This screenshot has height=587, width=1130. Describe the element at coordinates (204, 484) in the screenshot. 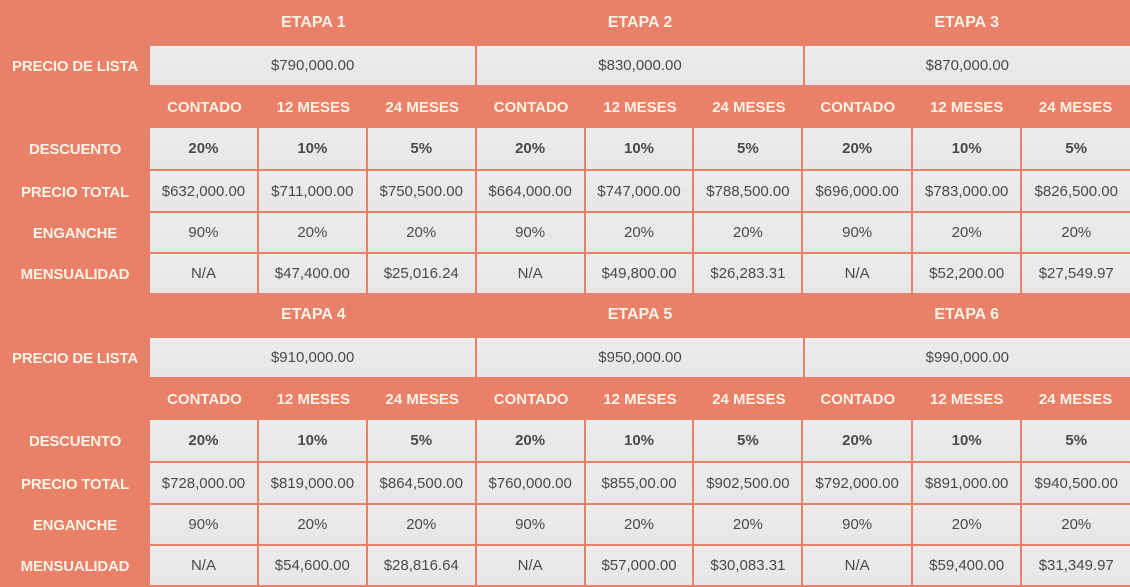

I see `precio-total-cell: $728,000.00` at that location.